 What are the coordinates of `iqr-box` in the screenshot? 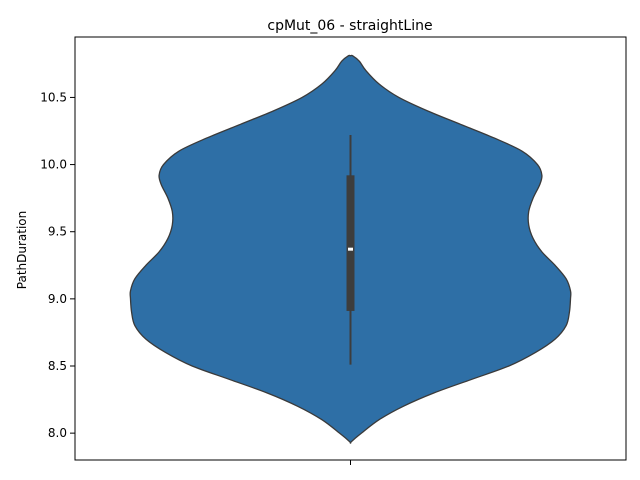 It's located at (350, 243).